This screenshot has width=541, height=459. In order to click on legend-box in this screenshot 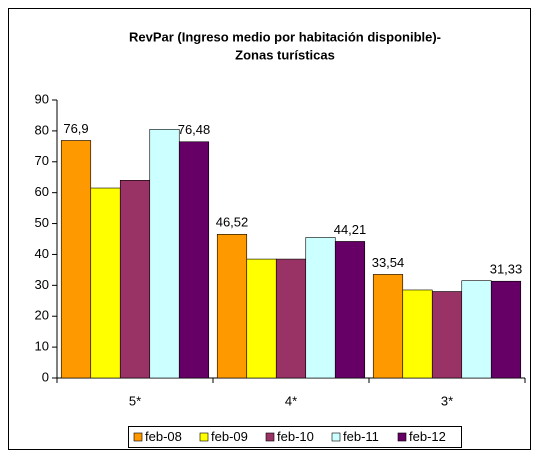, I will do `click(295, 437)`.